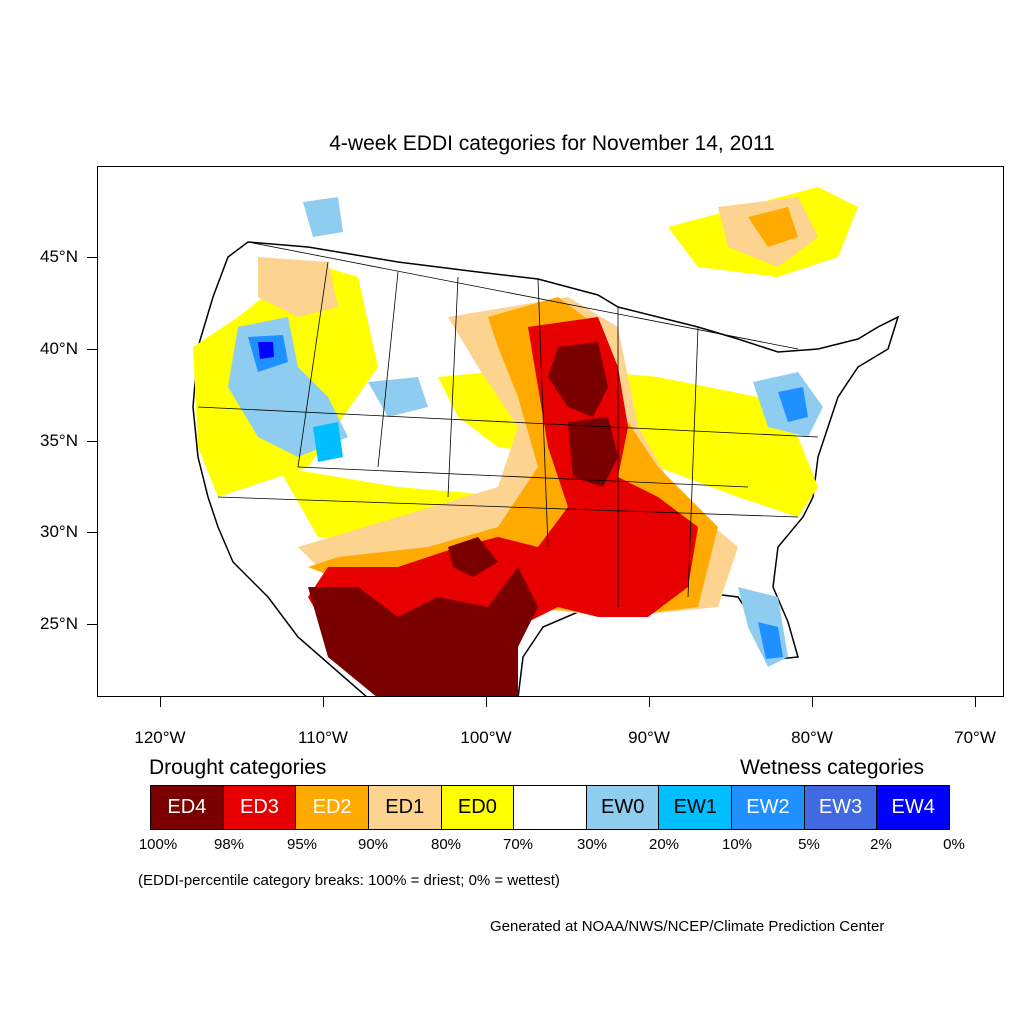 The height and width of the screenshot is (1024, 1024). I want to click on drought-area-ed3, so click(503, 497).